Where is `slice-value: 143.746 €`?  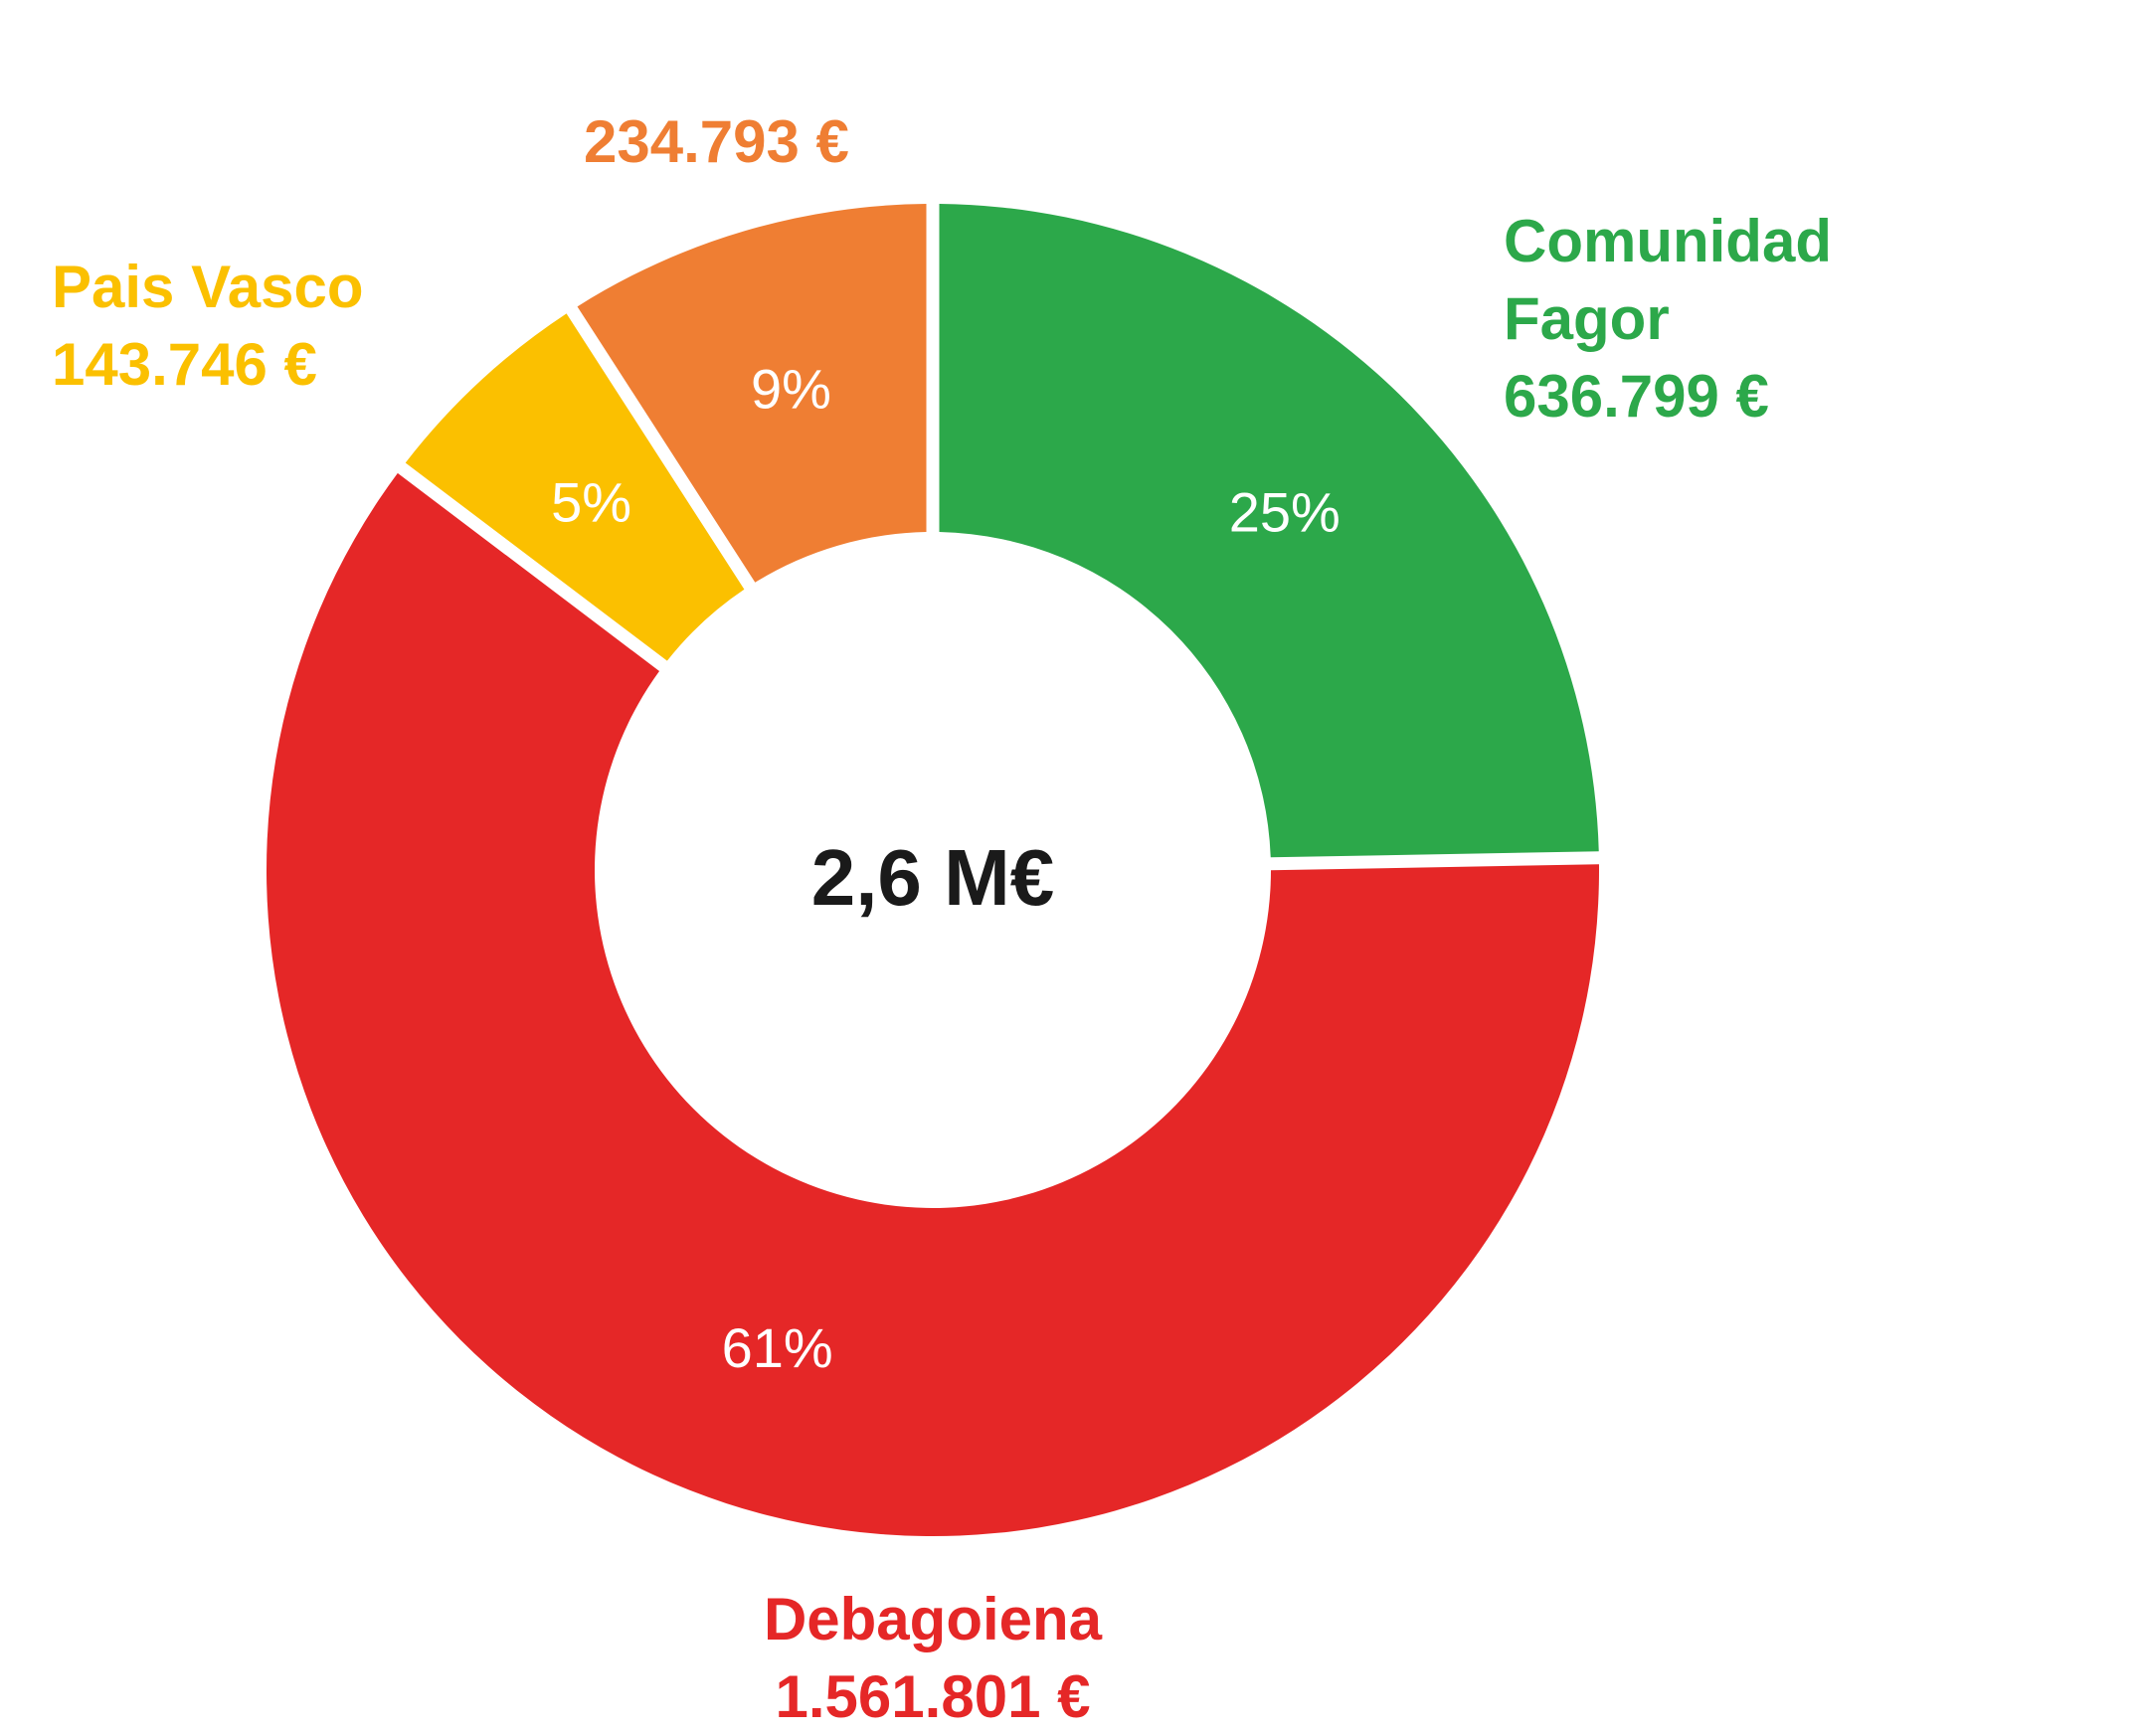 slice-value: 143.746 € is located at coordinates (185, 364).